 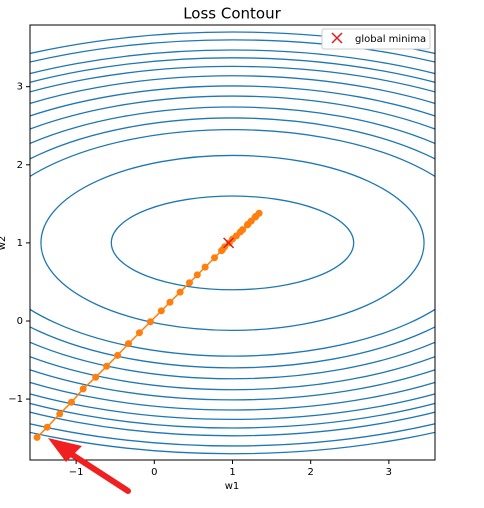 I want to click on legend-box, so click(x=376, y=39).